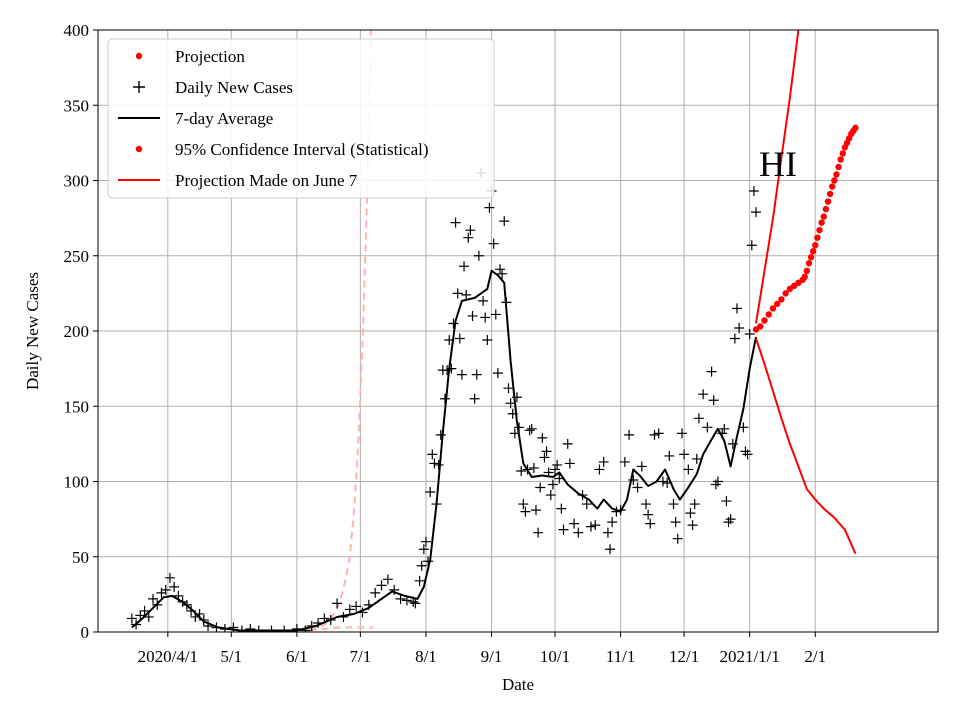 Image resolution: width=960 pixels, height=720 pixels. Describe the element at coordinates (85, 632) in the screenshot. I see `y-tick-label: 0` at that location.